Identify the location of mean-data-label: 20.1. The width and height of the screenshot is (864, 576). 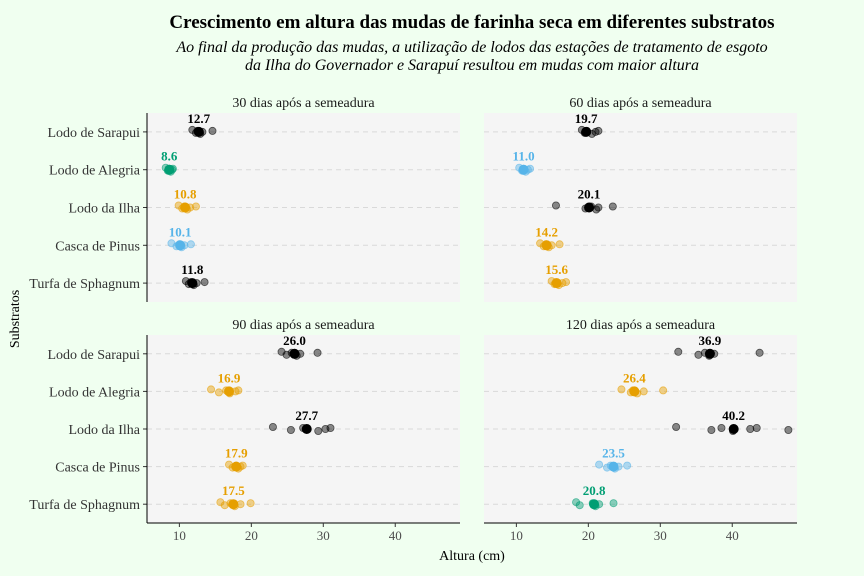
(589, 194).